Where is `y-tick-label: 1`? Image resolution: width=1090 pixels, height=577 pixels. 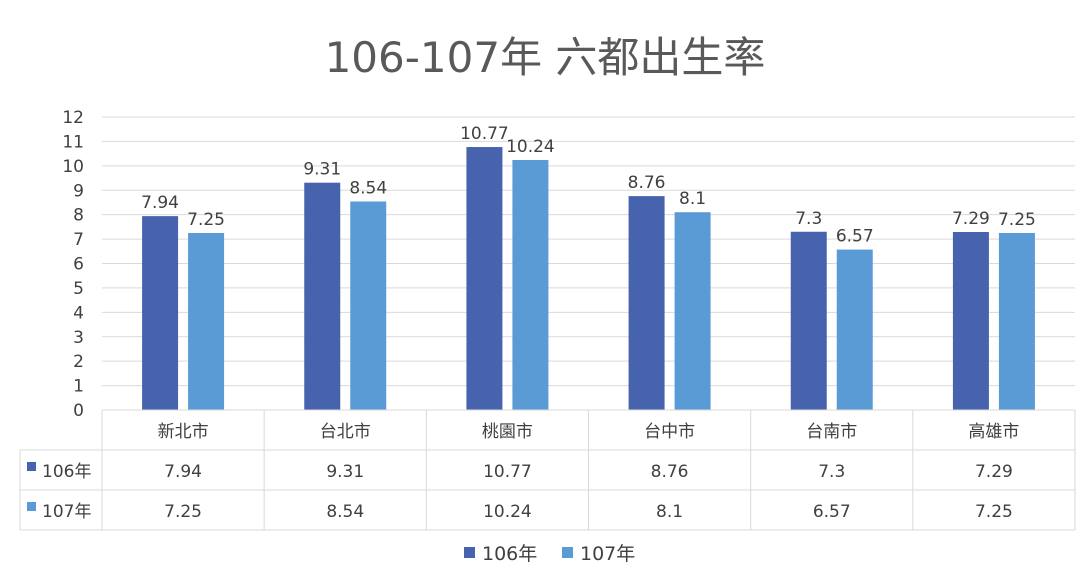
y-tick-label: 1 is located at coordinates (78, 387).